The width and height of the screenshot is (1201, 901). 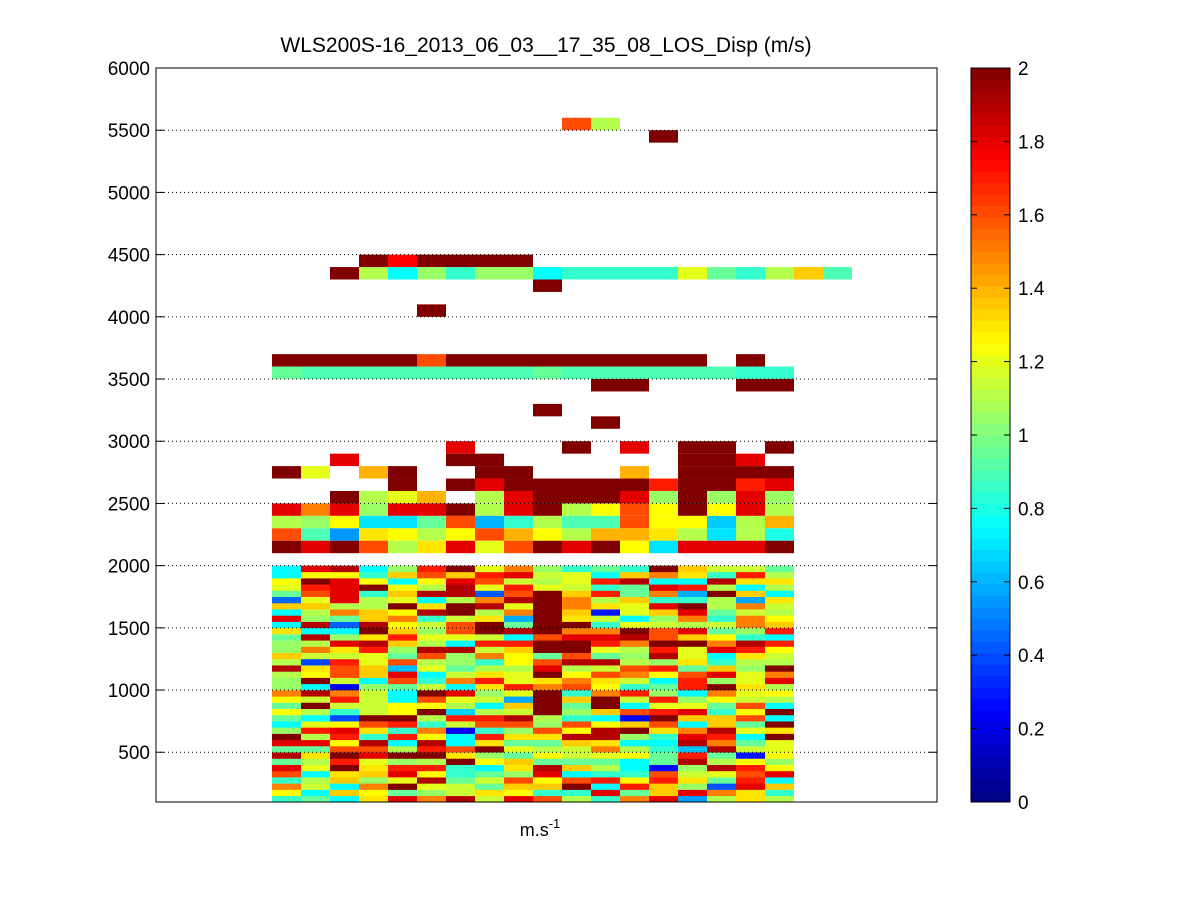 What do you see at coordinates (1031, 363) in the screenshot?
I see `colorbar-tick-label: 1.2` at bounding box center [1031, 363].